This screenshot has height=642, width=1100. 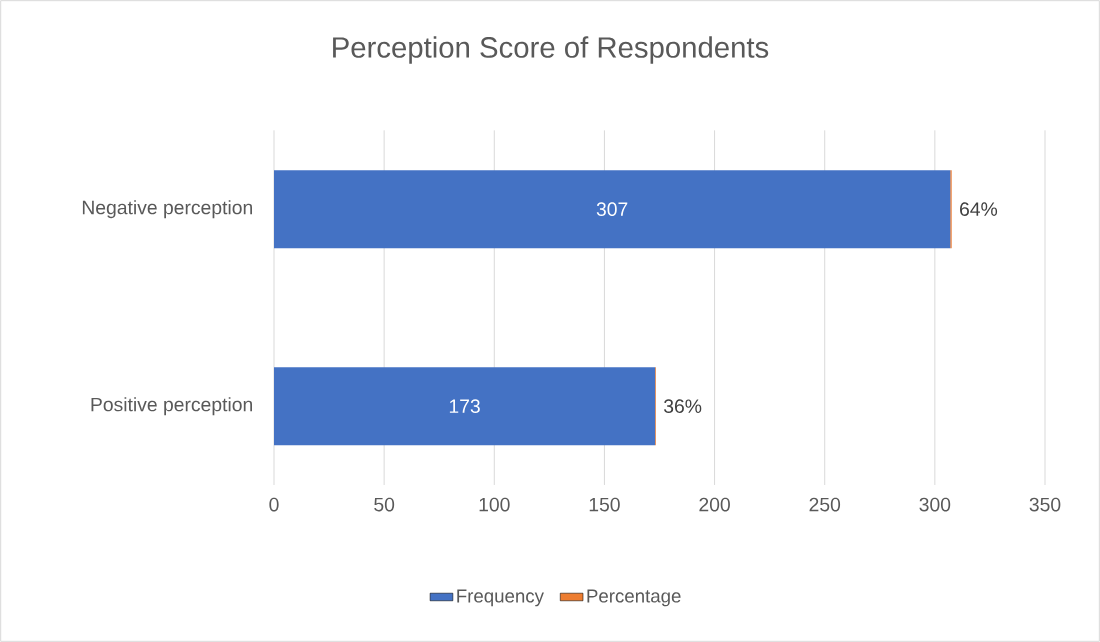 What do you see at coordinates (683, 406) in the screenshot?
I see `data-label: 36%` at bounding box center [683, 406].